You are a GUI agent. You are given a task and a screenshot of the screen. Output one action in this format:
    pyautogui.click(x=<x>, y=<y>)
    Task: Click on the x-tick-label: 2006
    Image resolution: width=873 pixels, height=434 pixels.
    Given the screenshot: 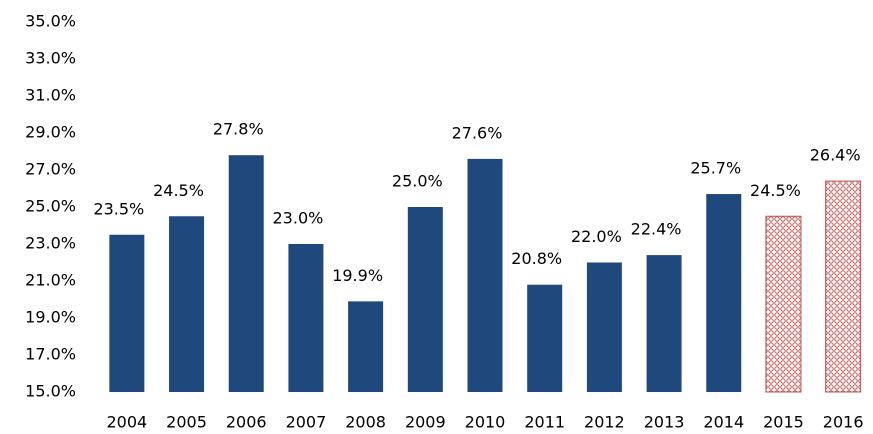 What is the action you would take?
    pyautogui.click(x=246, y=422)
    